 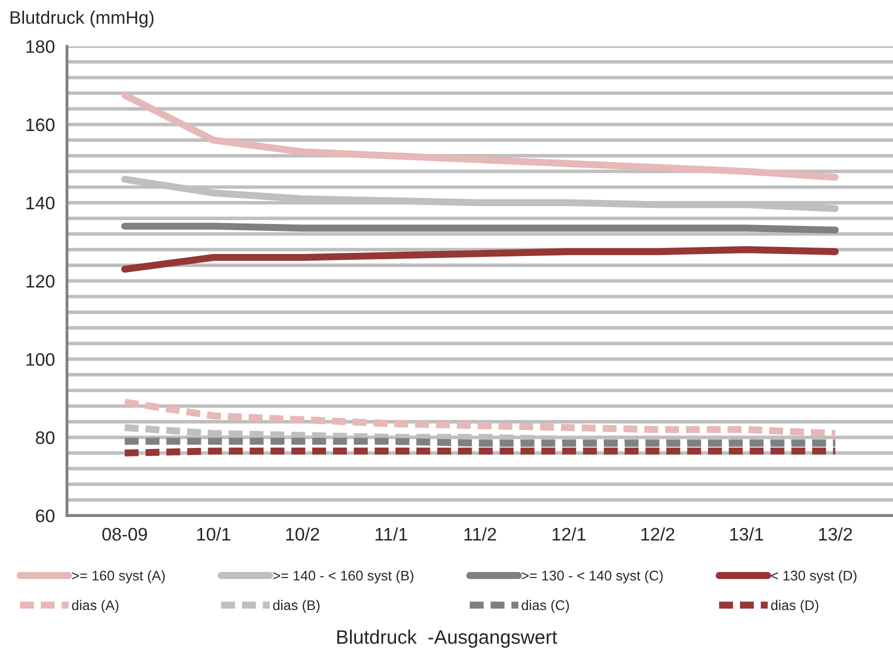 What do you see at coordinates (480, 534) in the screenshot?
I see `x-tick-label: 11/2` at bounding box center [480, 534].